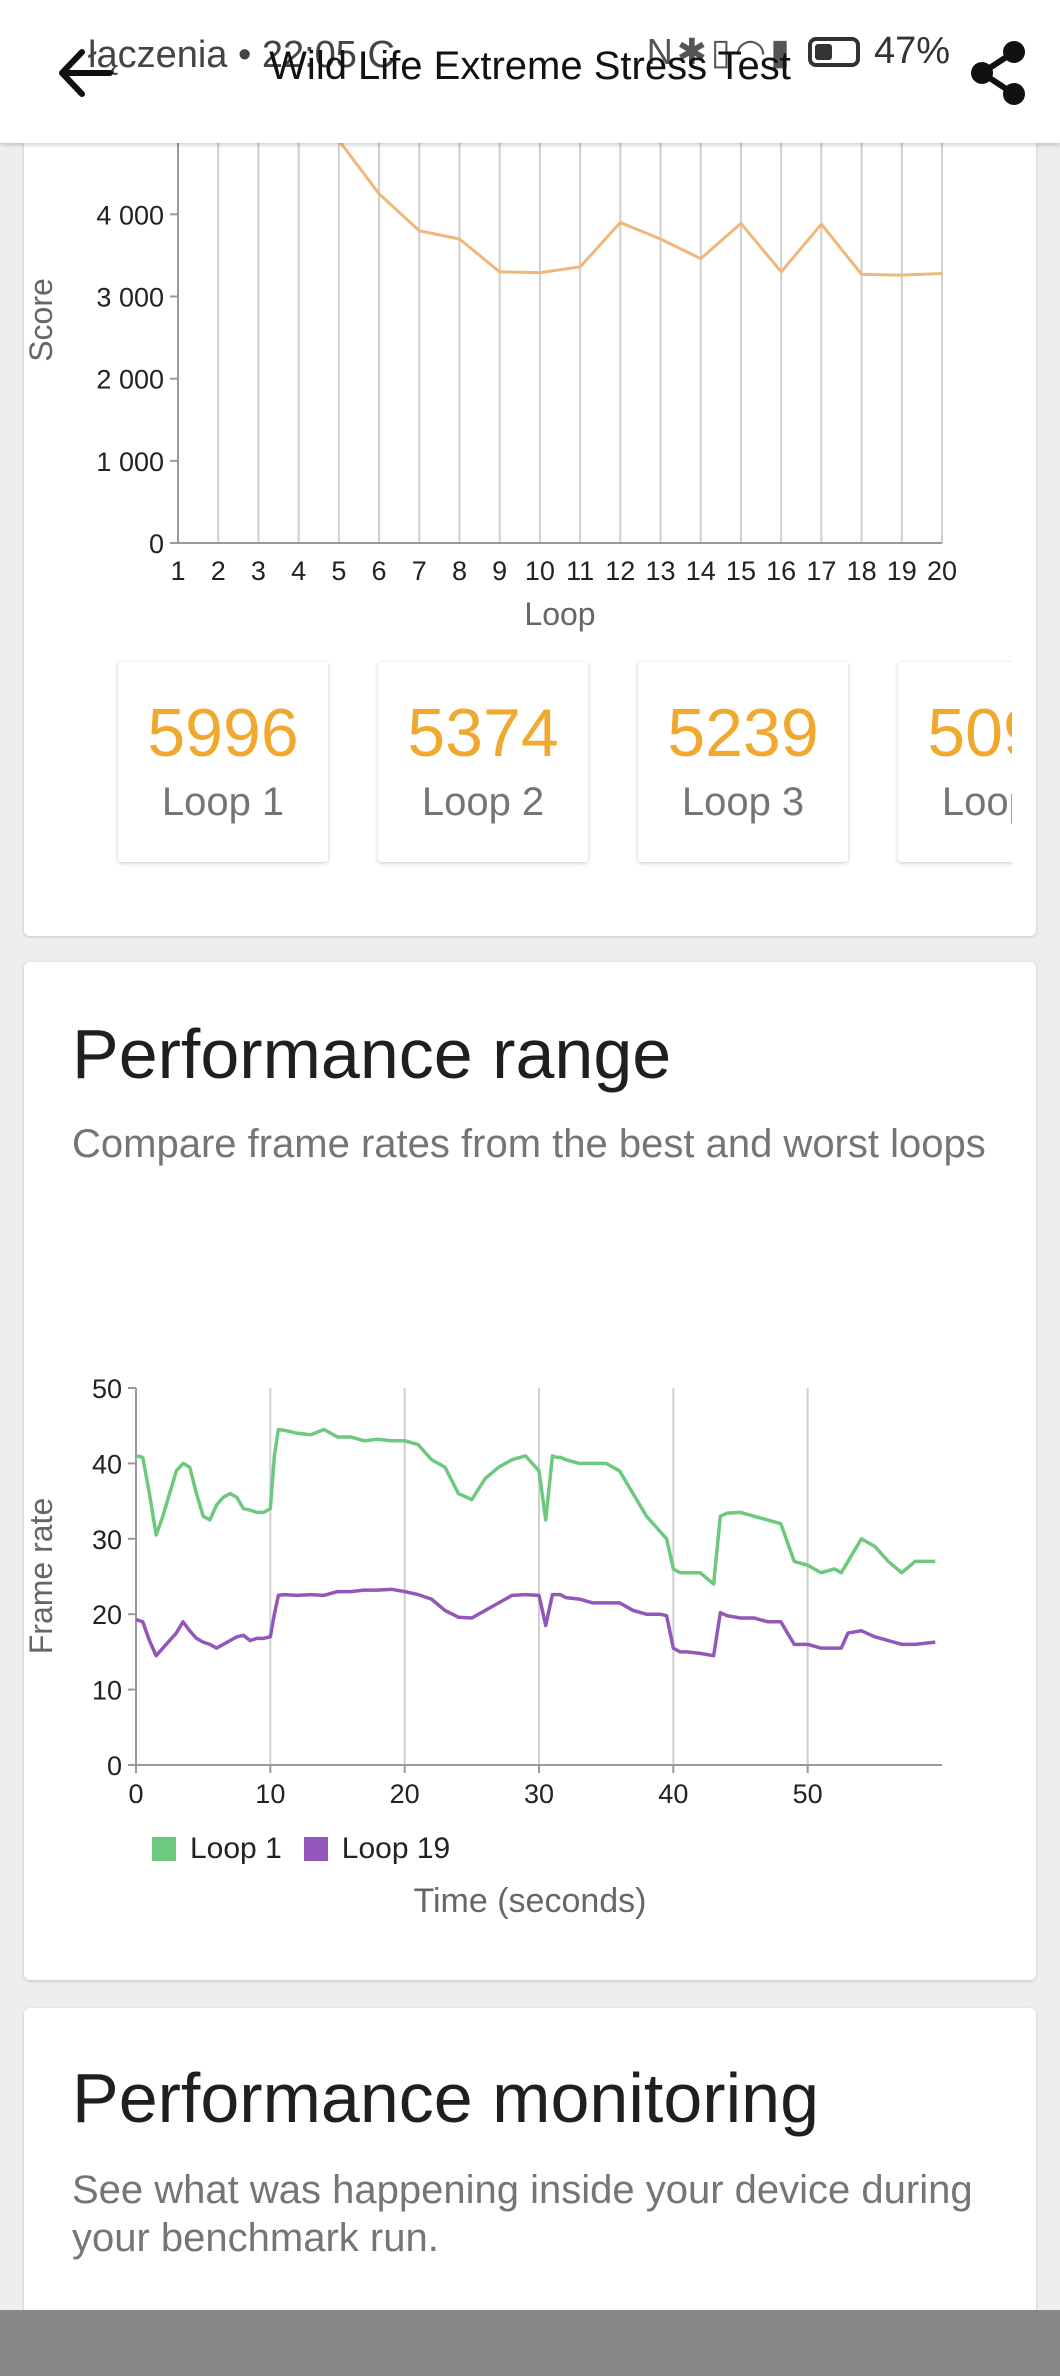 The height and width of the screenshot is (2376, 1060). Describe the element at coordinates (833, 51) in the screenshot. I see `battery-icon` at that location.